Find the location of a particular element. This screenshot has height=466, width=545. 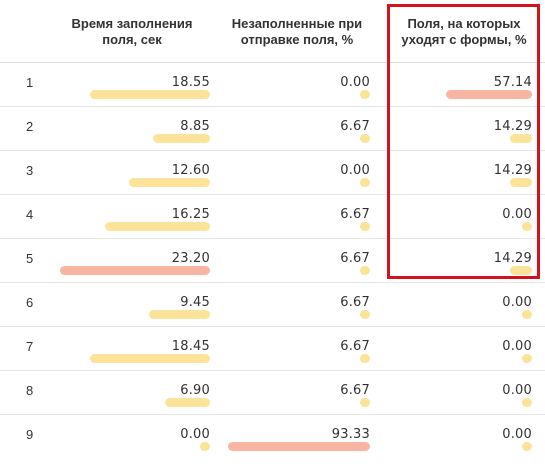

cell-fill-time: 0.00 is located at coordinates (131, 437).